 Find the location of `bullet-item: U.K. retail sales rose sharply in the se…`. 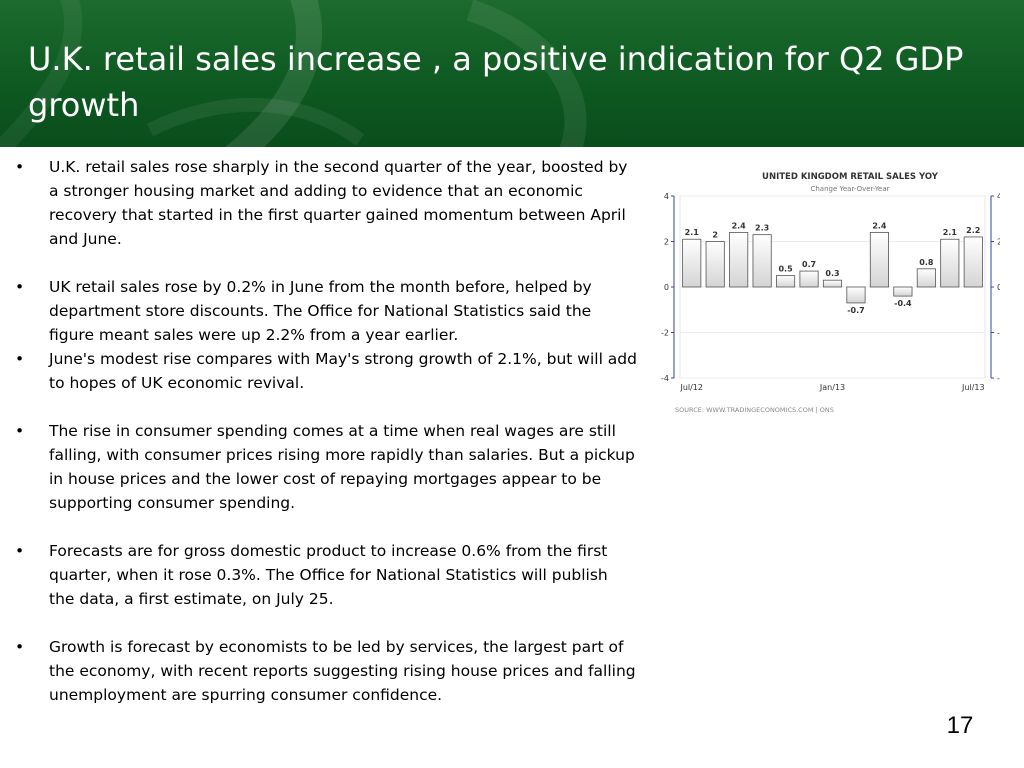

bullet-item: U.K. retail sales rose sharply in the se… is located at coordinates (324, 203).